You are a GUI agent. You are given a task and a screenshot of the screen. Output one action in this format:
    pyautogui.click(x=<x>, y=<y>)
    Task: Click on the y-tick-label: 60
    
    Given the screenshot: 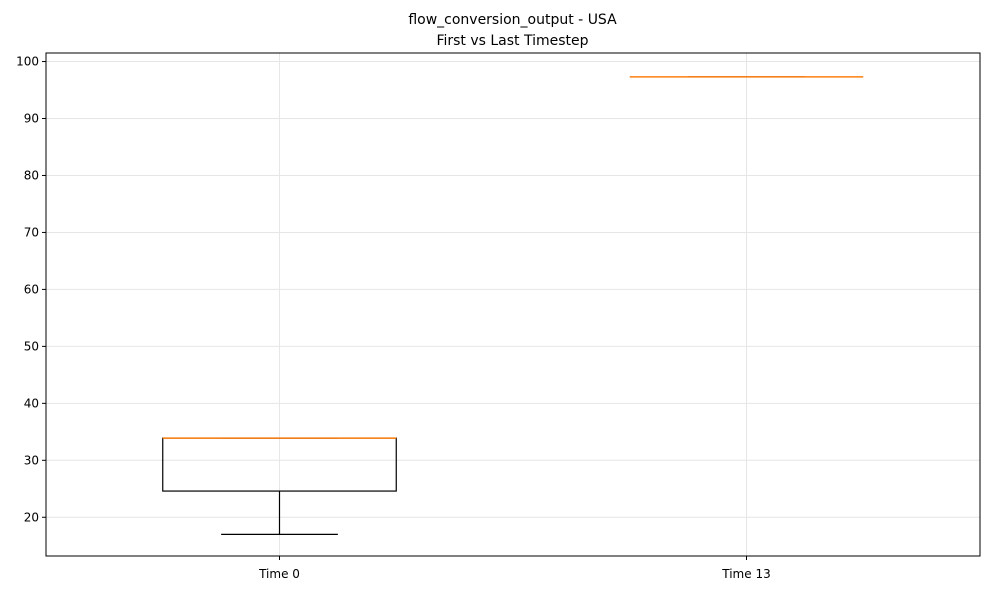 What is the action you would take?
    pyautogui.click(x=31, y=289)
    